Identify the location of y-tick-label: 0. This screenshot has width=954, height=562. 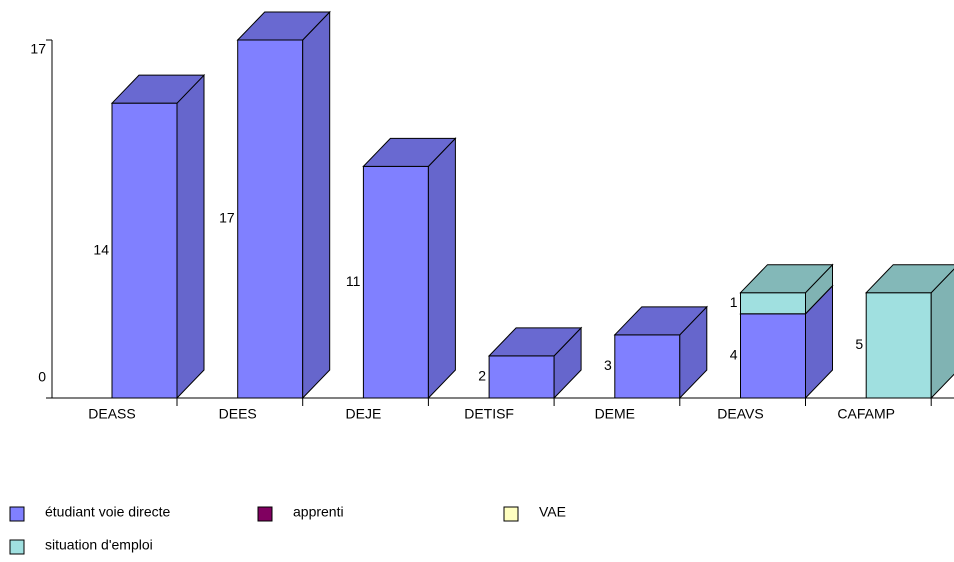
(42, 377).